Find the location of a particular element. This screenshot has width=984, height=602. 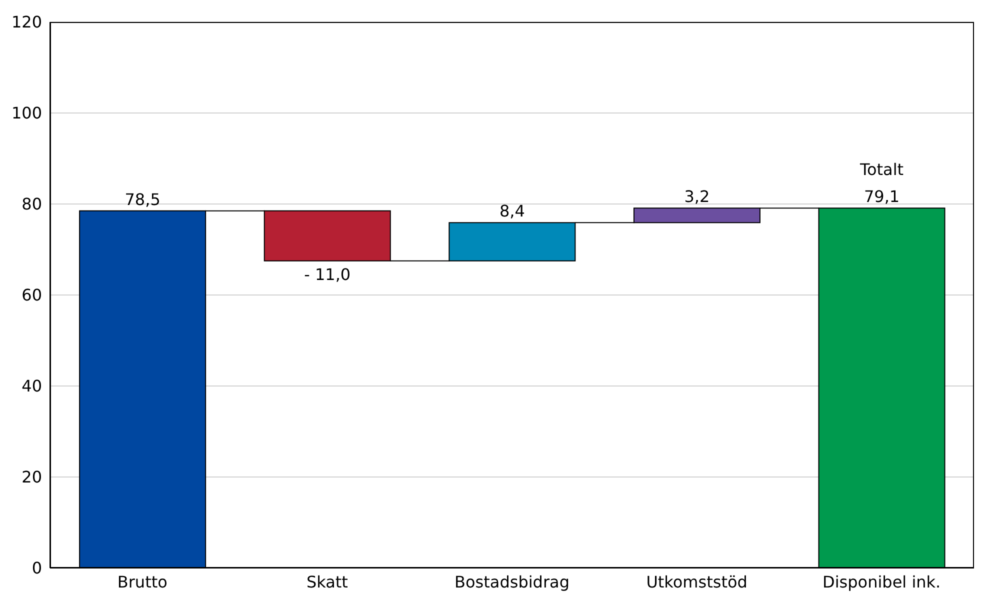

x-tick-label: Disponibel ink. is located at coordinates (881, 582).